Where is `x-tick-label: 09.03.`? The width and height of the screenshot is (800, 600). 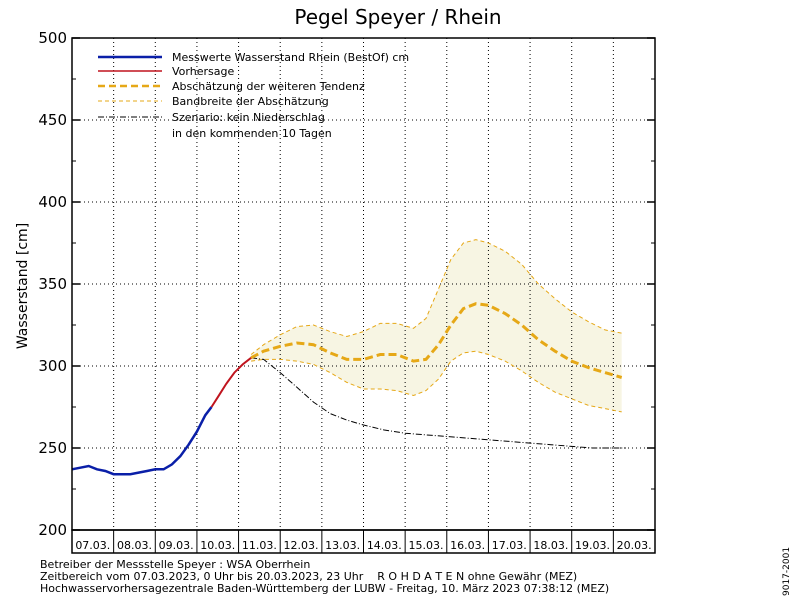 x-tick-label: 09.03. is located at coordinates (176, 545).